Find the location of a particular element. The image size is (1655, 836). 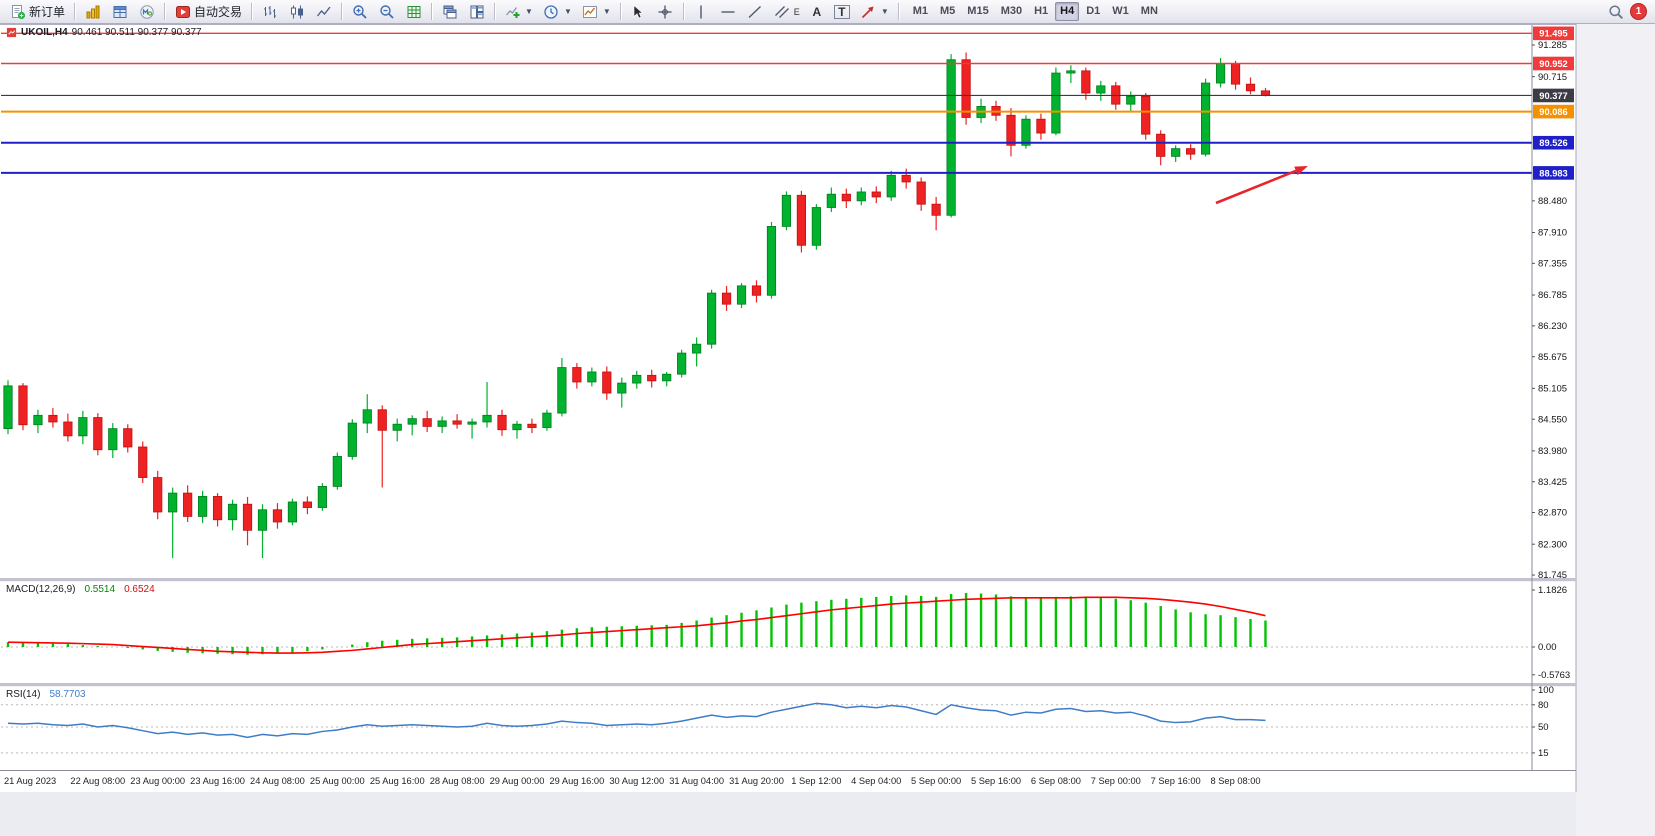

cursor-tool-button is located at coordinates (638, 12).